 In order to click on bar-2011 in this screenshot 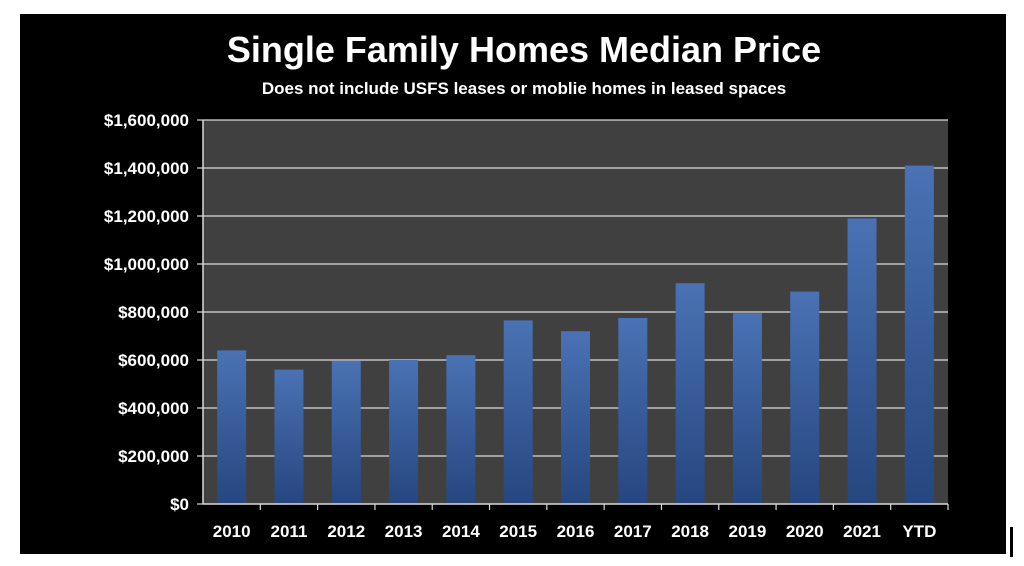, I will do `click(289, 436)`.